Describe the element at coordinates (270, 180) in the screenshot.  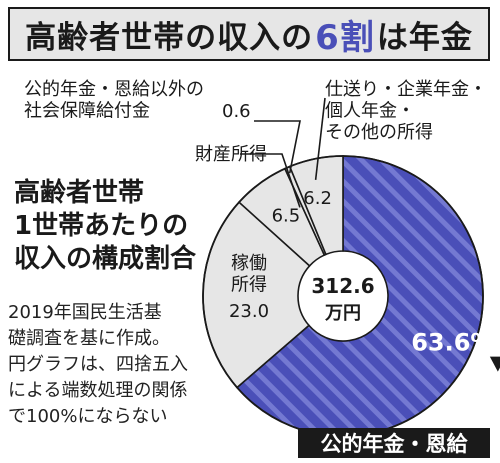
I see `property-leader-line` at that location.